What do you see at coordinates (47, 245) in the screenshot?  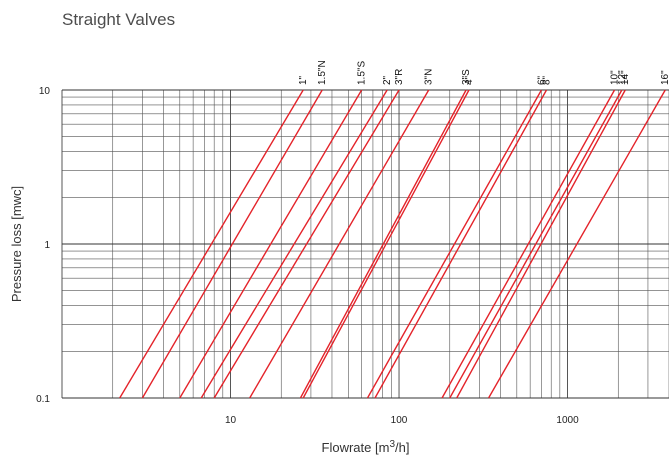 I see `y-tick-label: 1` at bounding box center [47, 245].